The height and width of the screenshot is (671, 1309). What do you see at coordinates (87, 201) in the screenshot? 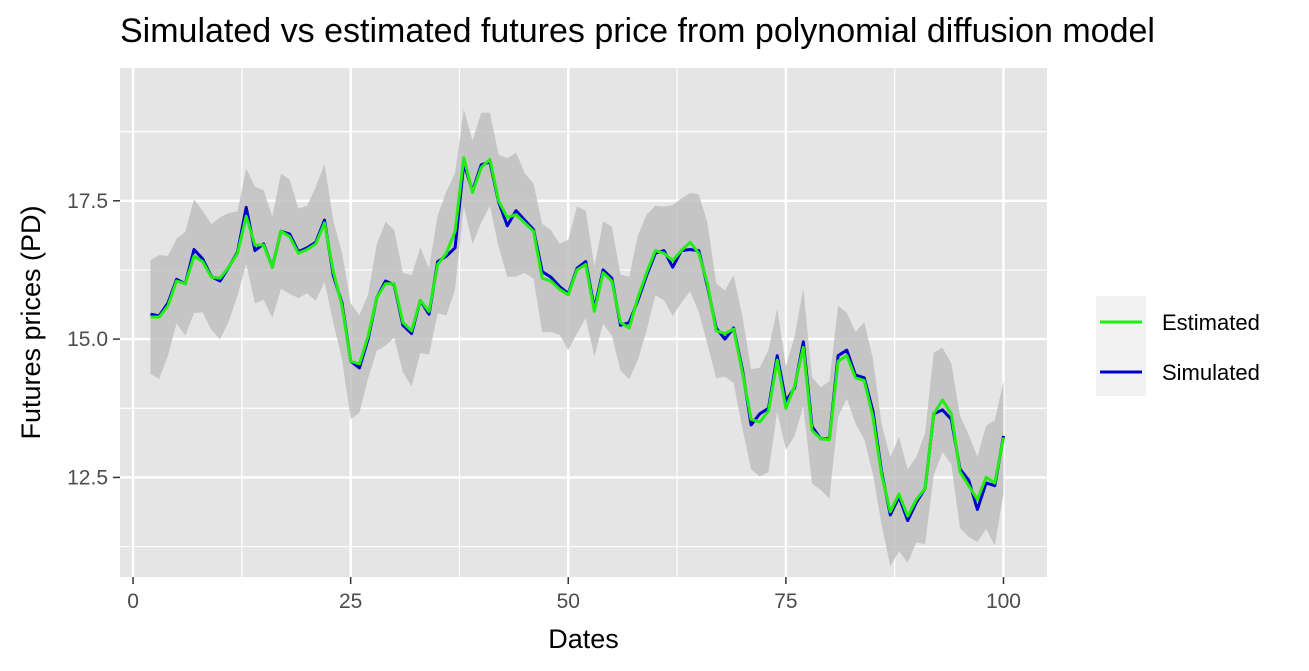
I see `y-tick-label: 17.5` at bounding box center [87, 201].